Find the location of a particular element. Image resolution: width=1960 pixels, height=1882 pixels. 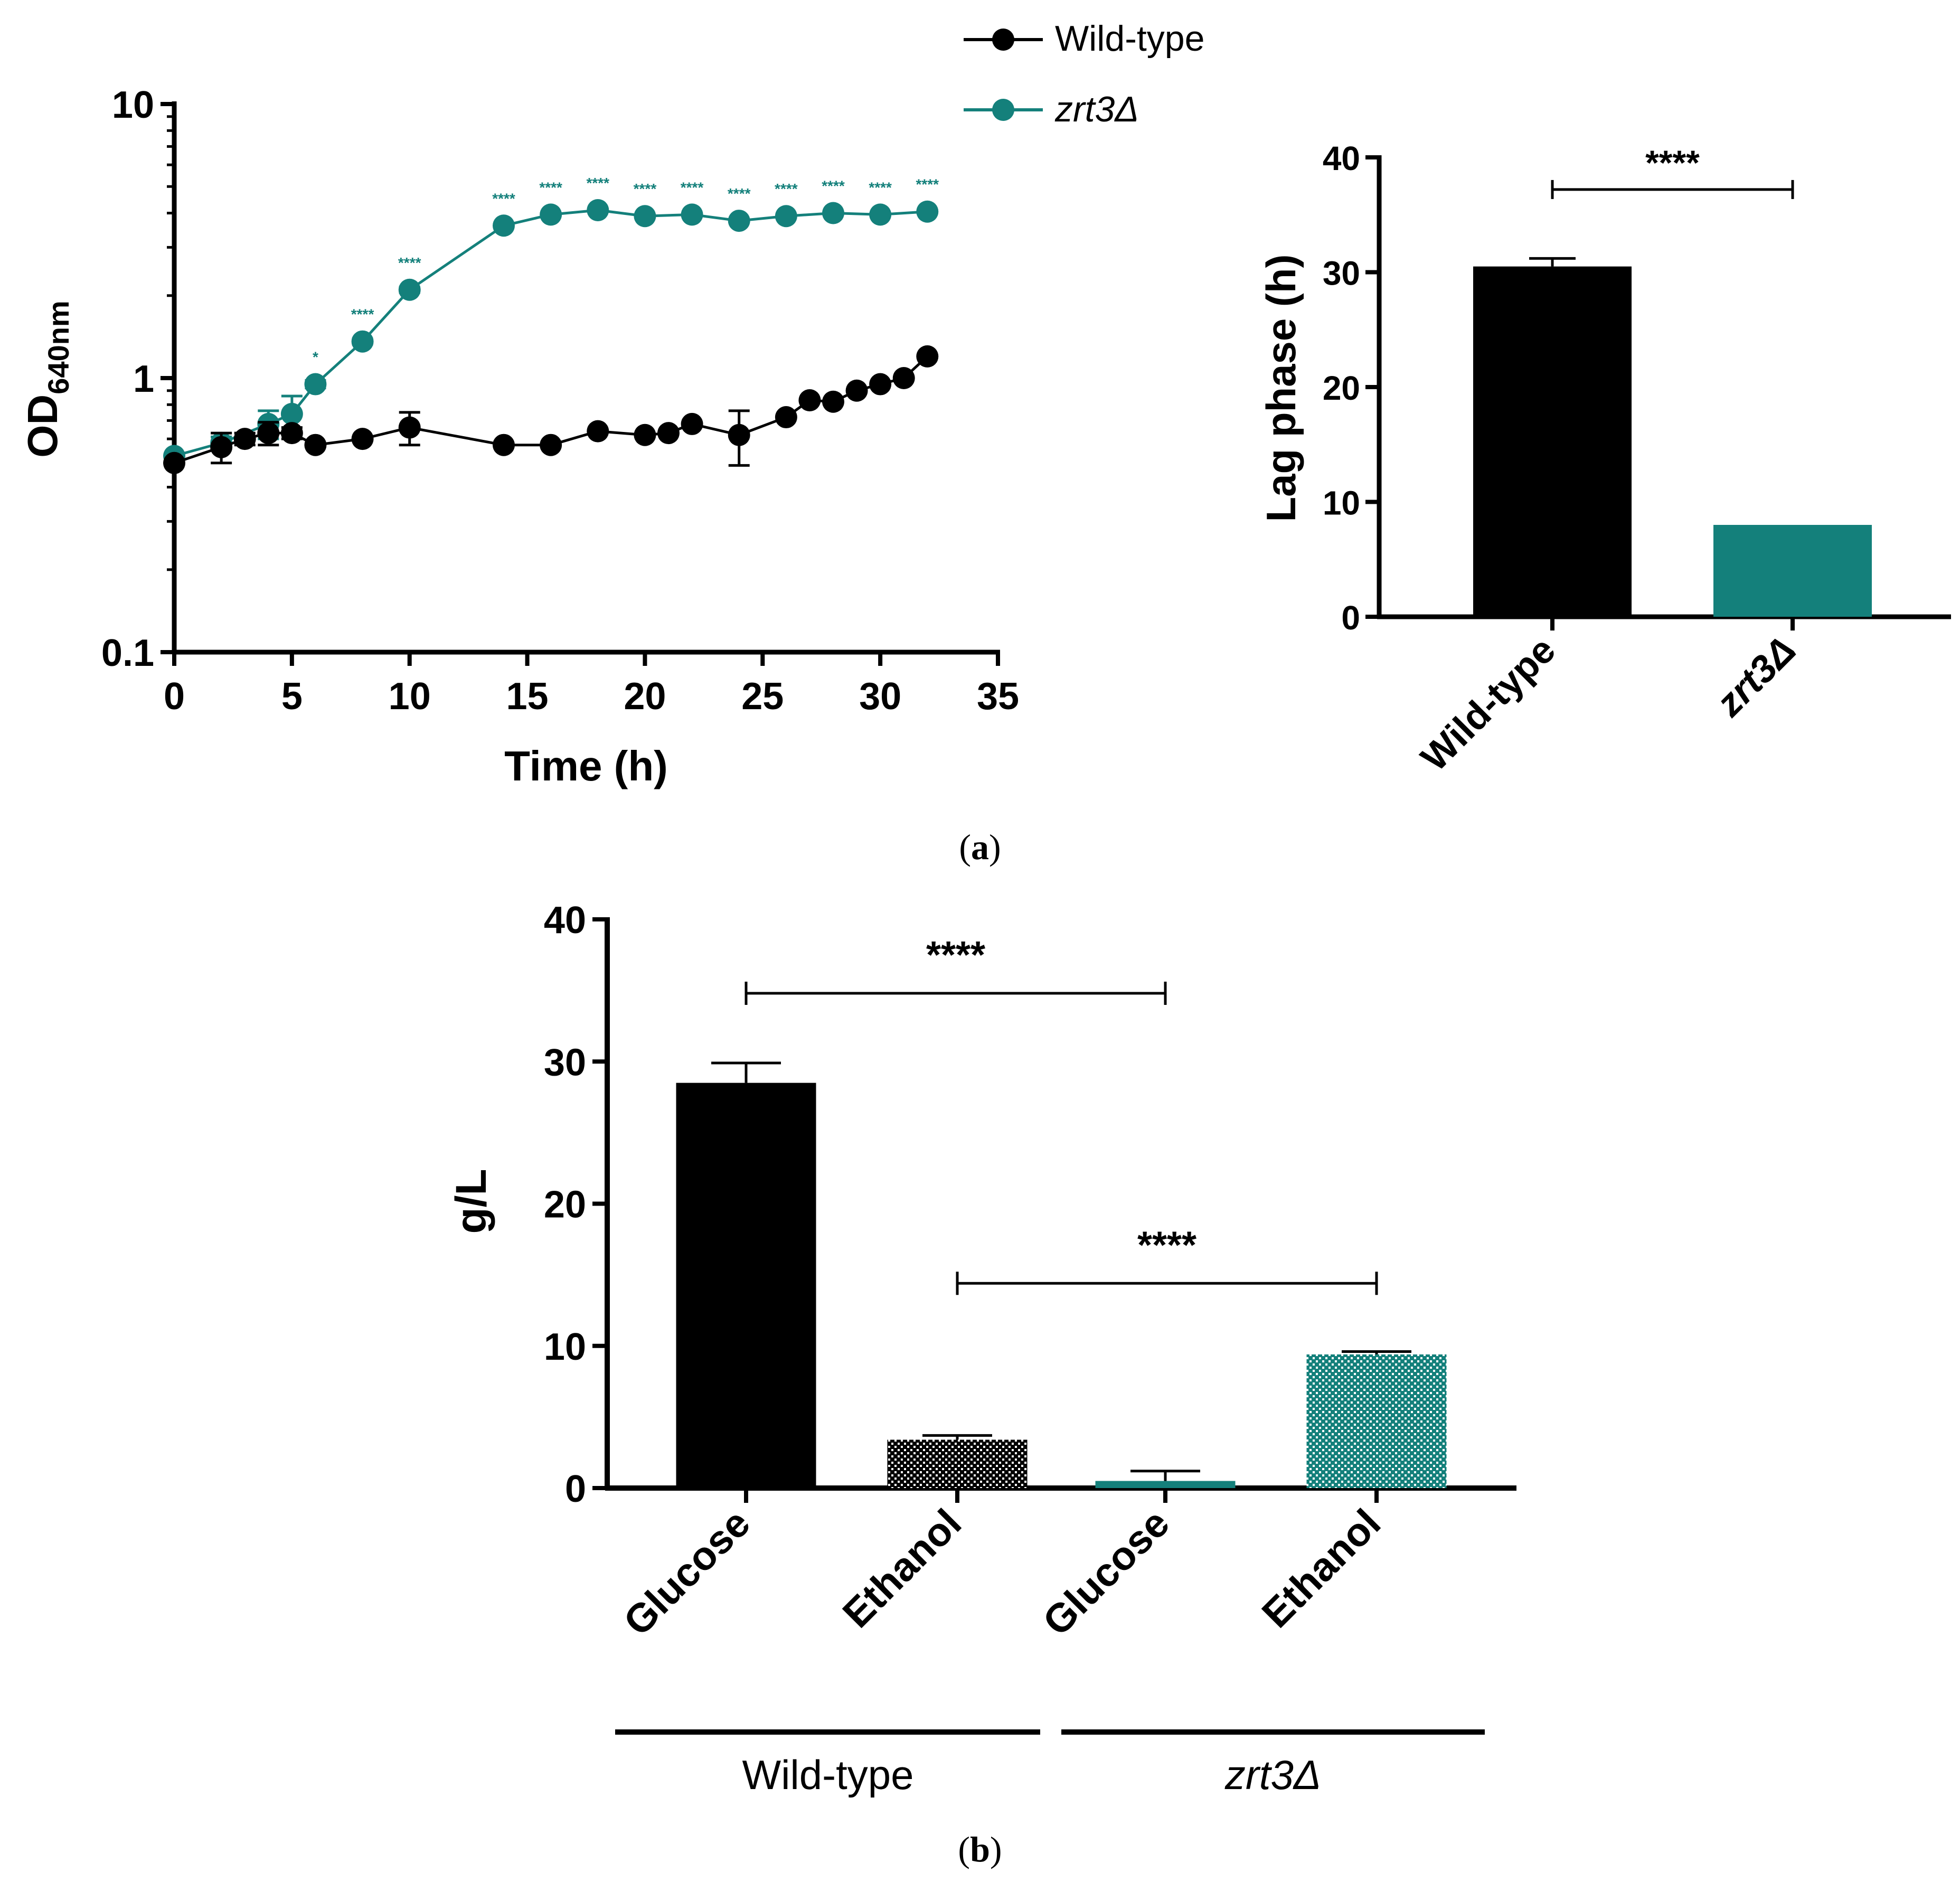

metabolites-y-tick-label: 20 is located at coordinates (565, 1205).